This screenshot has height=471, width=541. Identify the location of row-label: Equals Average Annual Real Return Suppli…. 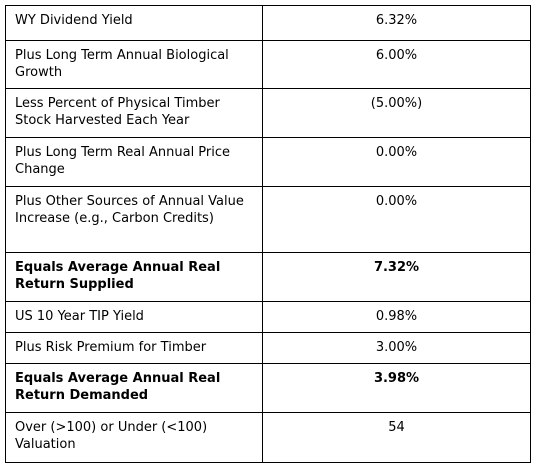
(134, 277).